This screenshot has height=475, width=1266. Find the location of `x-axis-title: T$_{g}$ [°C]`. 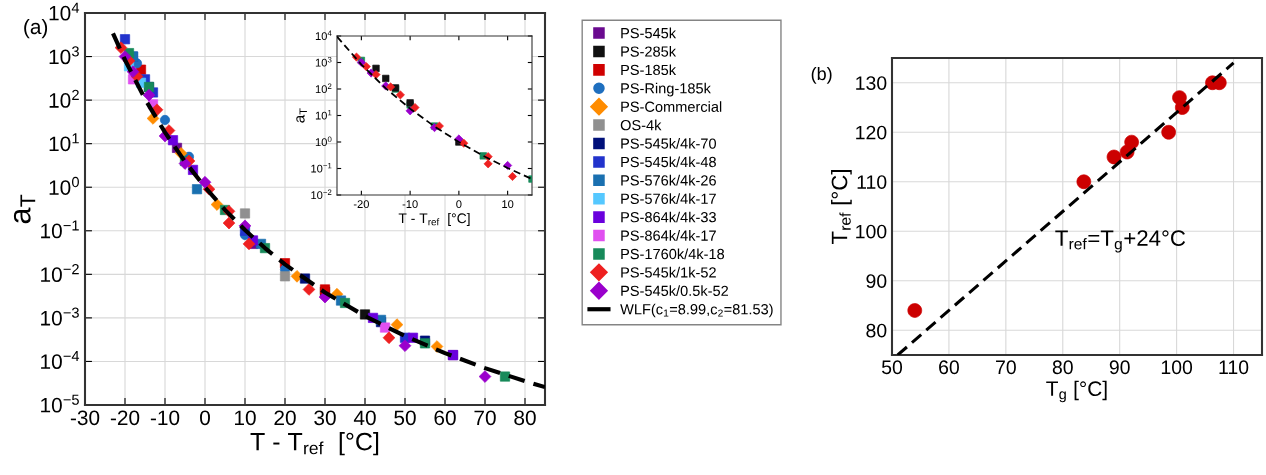

x-axis-title: T$_{g}$ [°C] is located at coordinates (1076, 391).